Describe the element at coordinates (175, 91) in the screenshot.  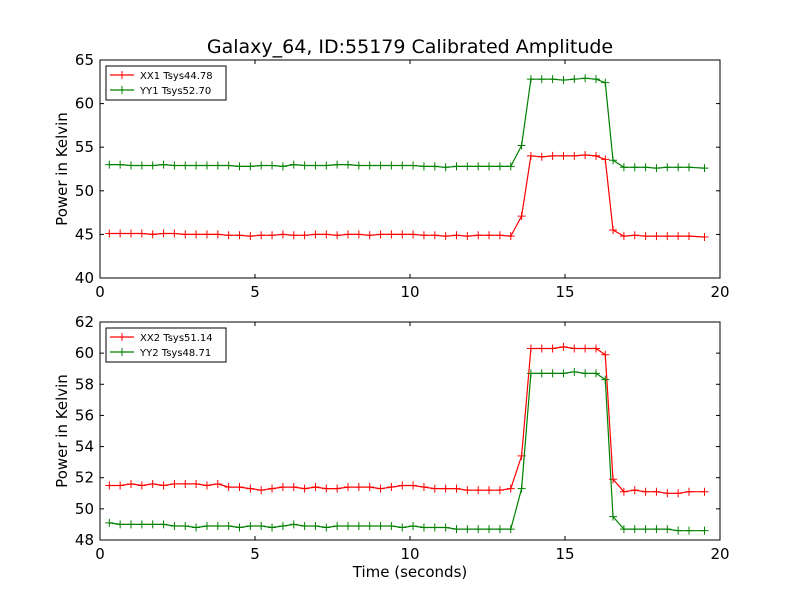
I see `legend-label: YY1 Tsys52.70` at that location.